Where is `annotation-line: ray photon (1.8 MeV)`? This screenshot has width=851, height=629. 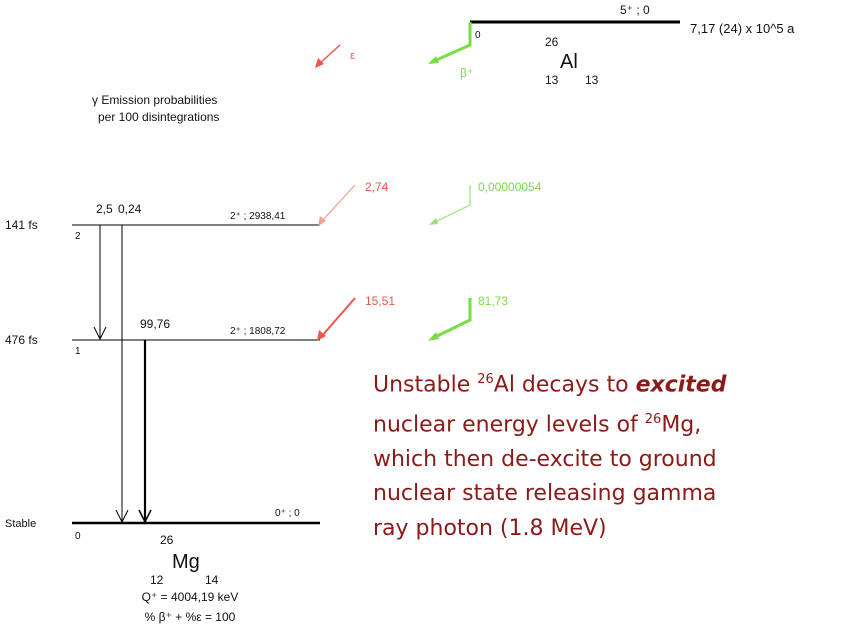
annotation-line: ray photon (1.8 MeV) is located at coordinates (490, 528).